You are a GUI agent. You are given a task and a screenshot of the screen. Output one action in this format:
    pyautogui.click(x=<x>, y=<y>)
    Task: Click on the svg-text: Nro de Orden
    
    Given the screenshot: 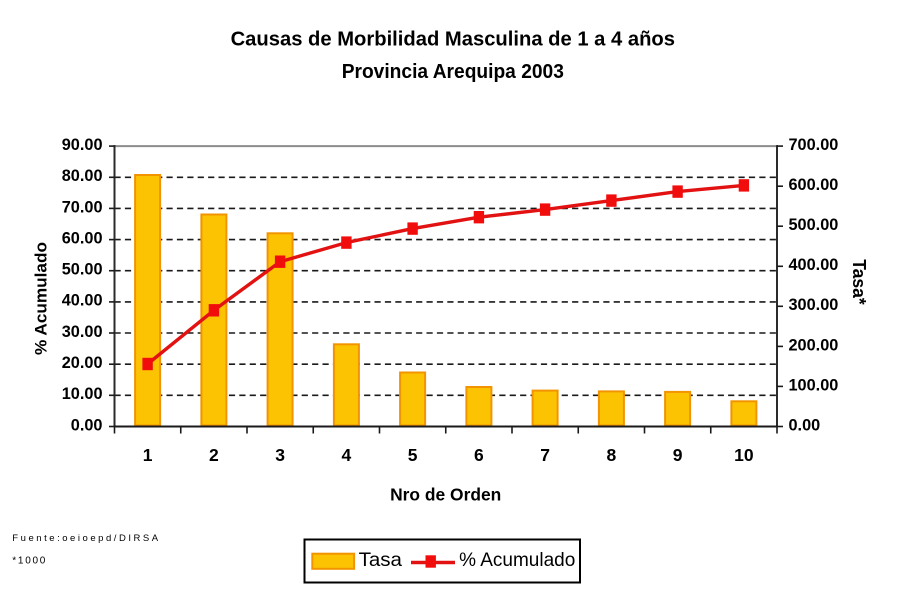 What is the action you would take?
    pyautogui.click(x=445, y=495)
    